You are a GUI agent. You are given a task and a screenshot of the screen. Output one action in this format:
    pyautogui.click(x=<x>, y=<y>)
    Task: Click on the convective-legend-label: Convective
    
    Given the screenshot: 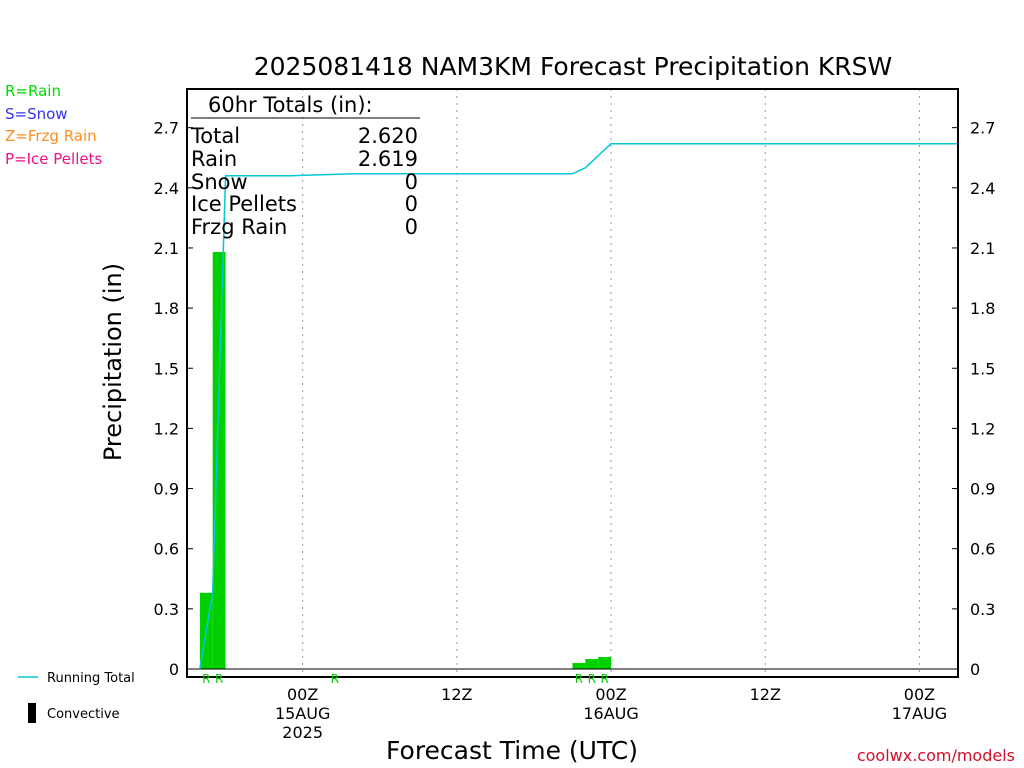 What is the action you would take?
    pyautogui.click(x=83, y=714)
    